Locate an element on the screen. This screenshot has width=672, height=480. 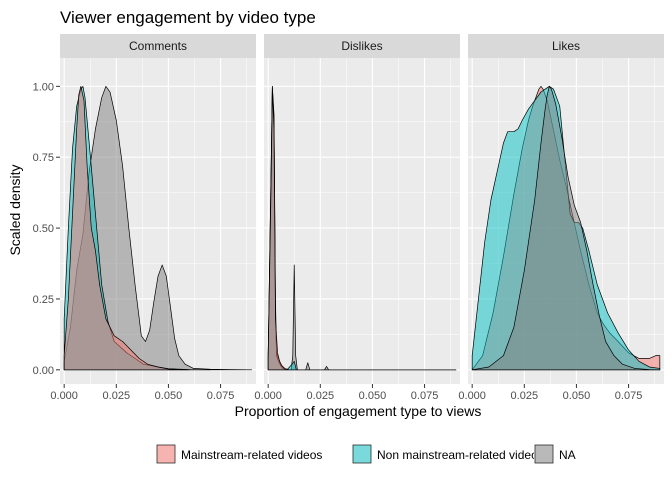
y-tick-label: 0.00 is located at coordinates (43, 371).